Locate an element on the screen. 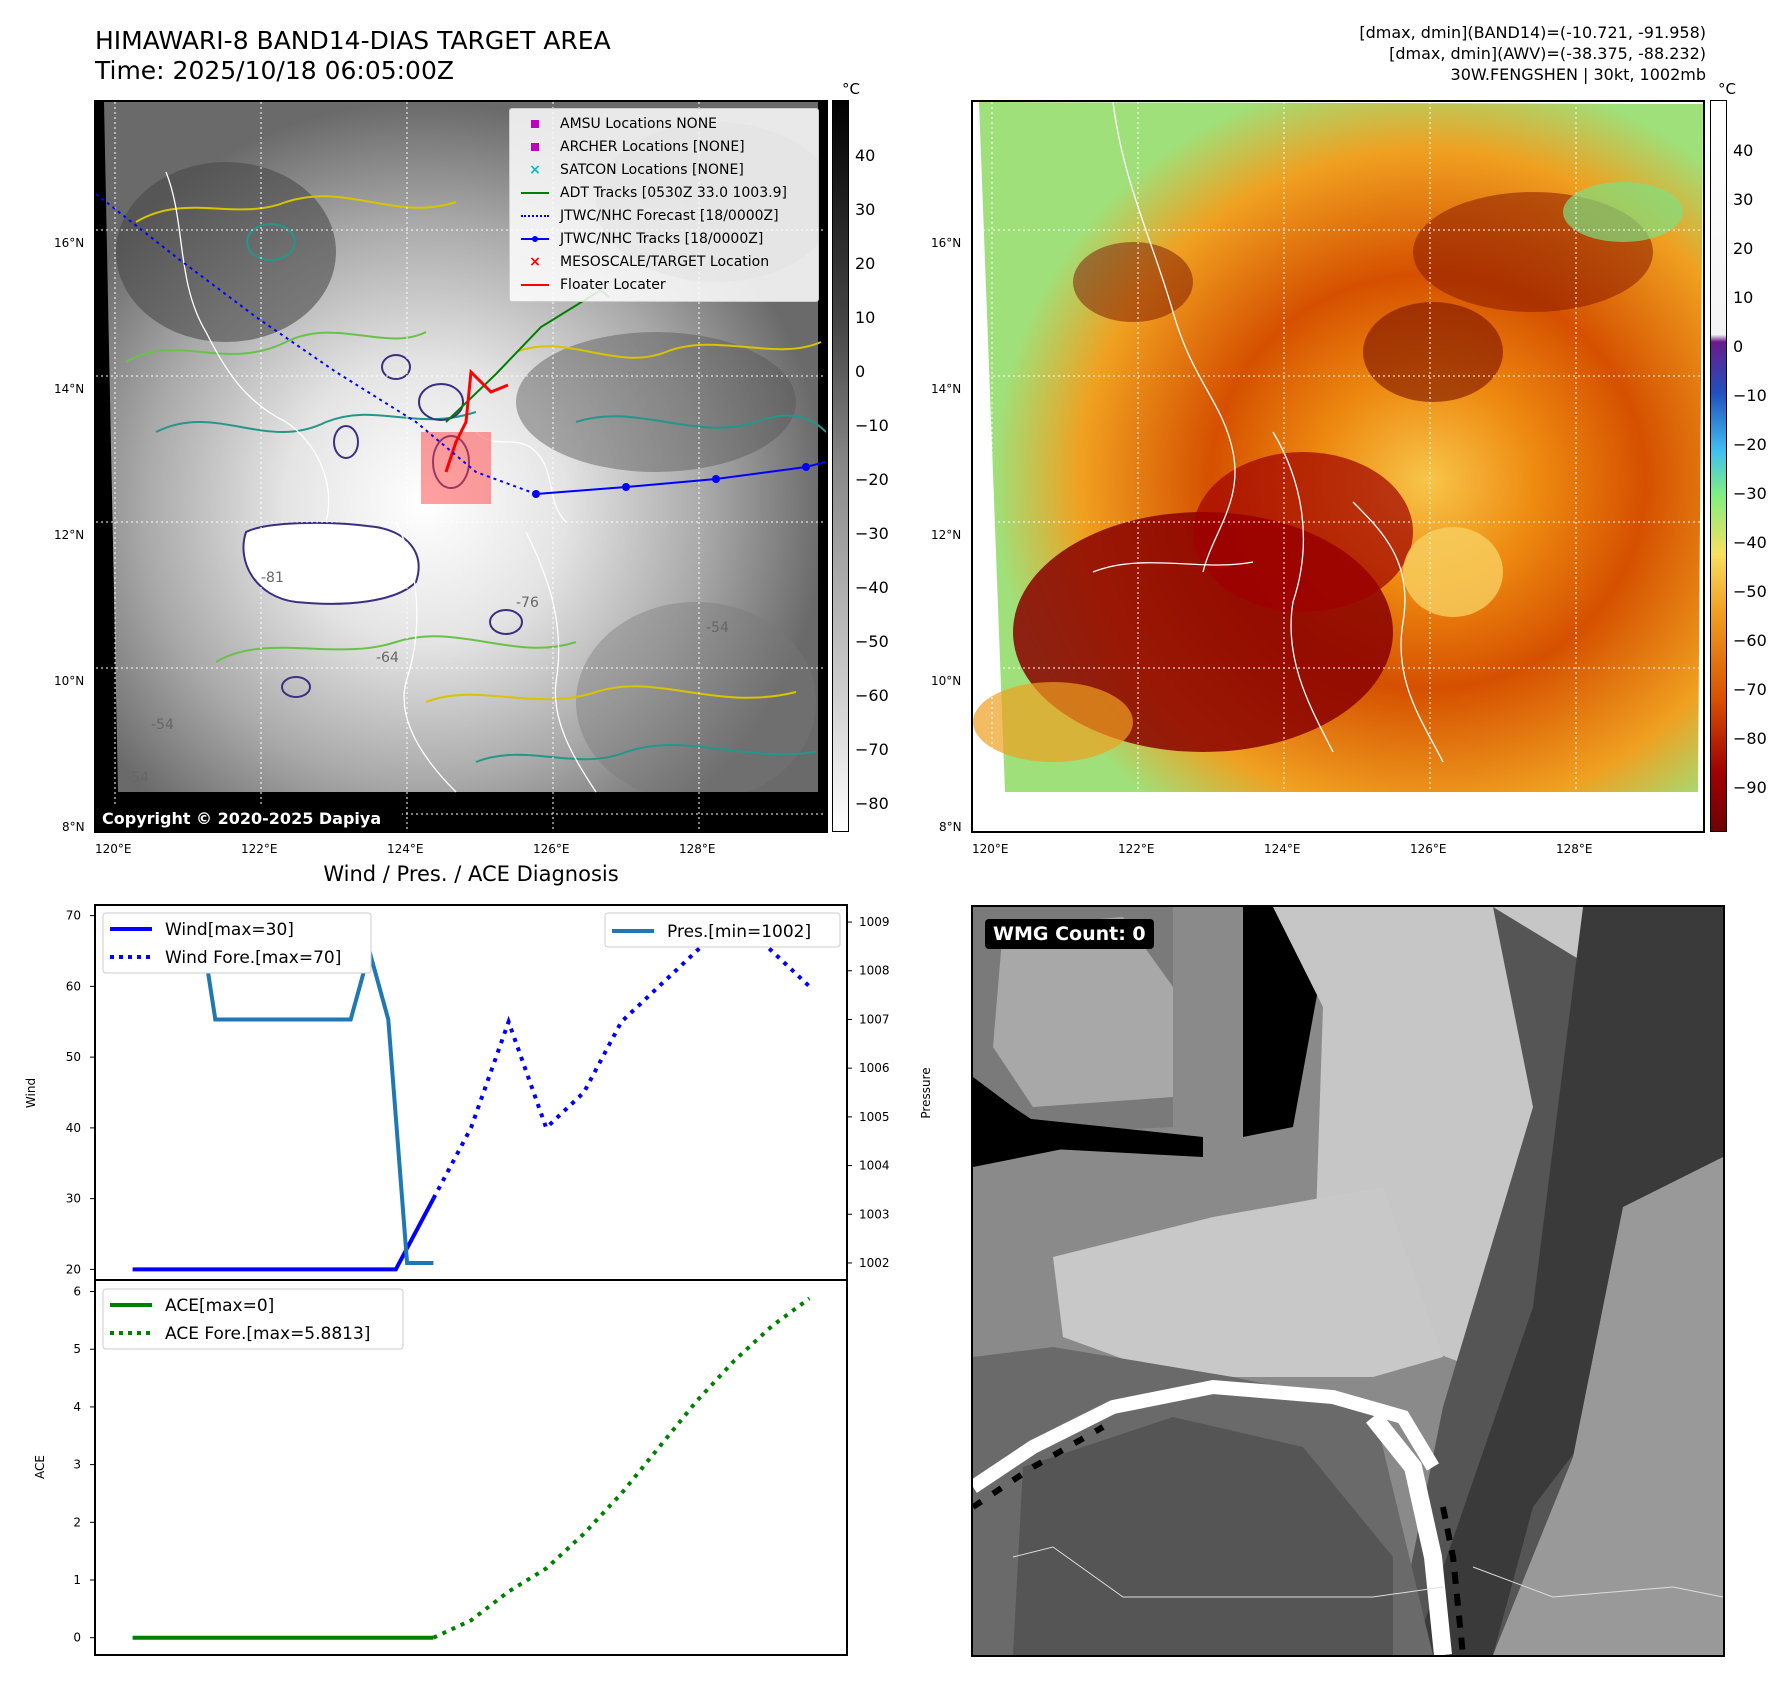 The image size is (1788, 1690). colorbar-tick-label: −90 is located at coordinates (1750, 787).